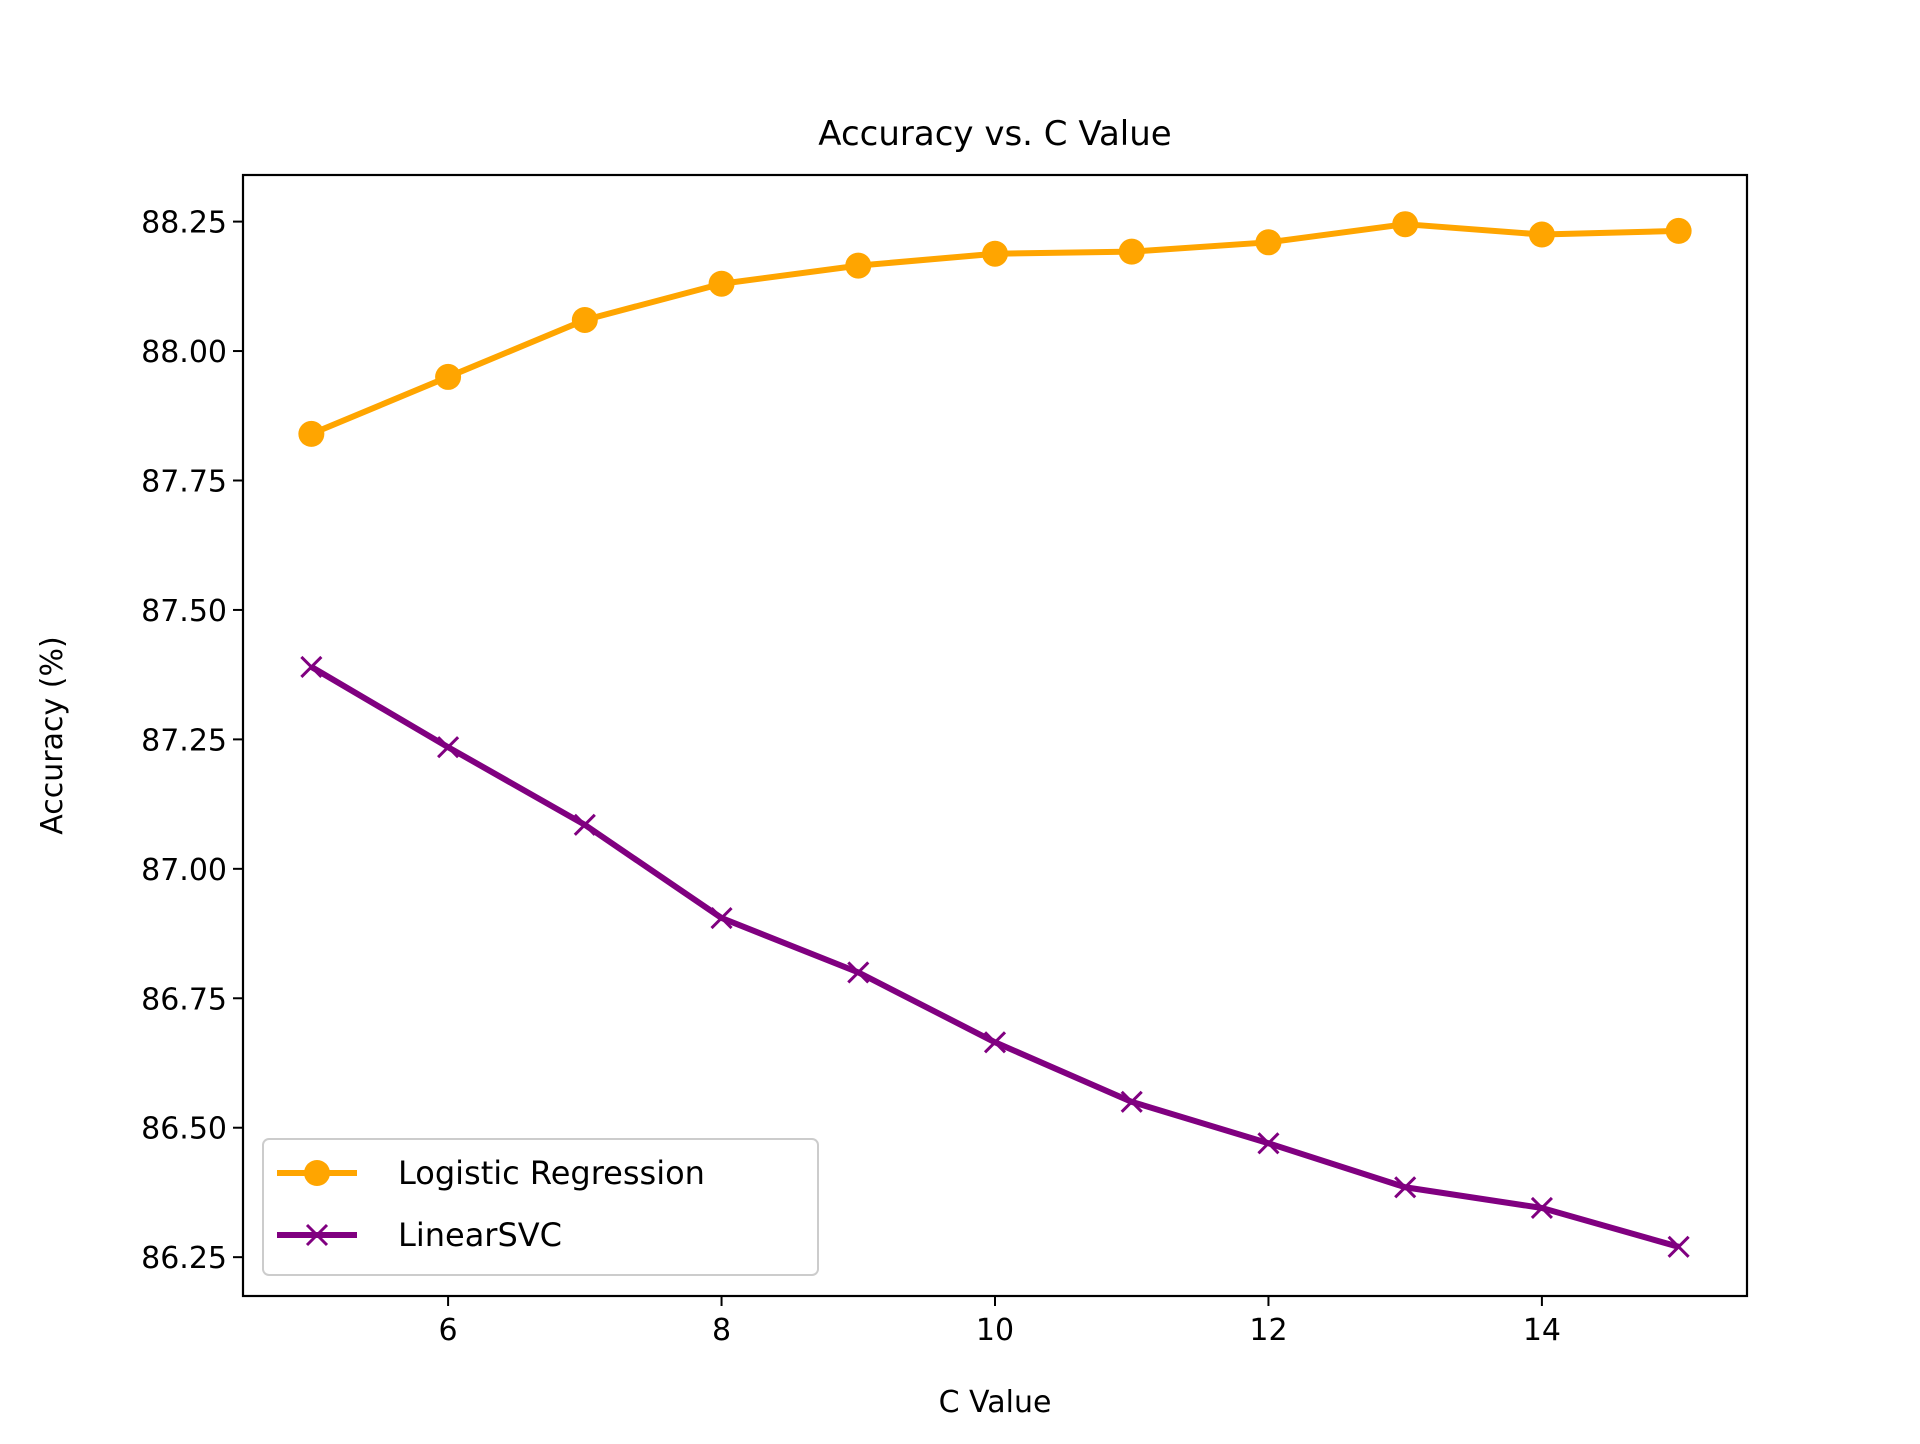 This screenshot has height=1444, width=1920. Describe the element at coordinates (184, 481) in the screenshot. I see `y-tick-label: 87.75` at that location.